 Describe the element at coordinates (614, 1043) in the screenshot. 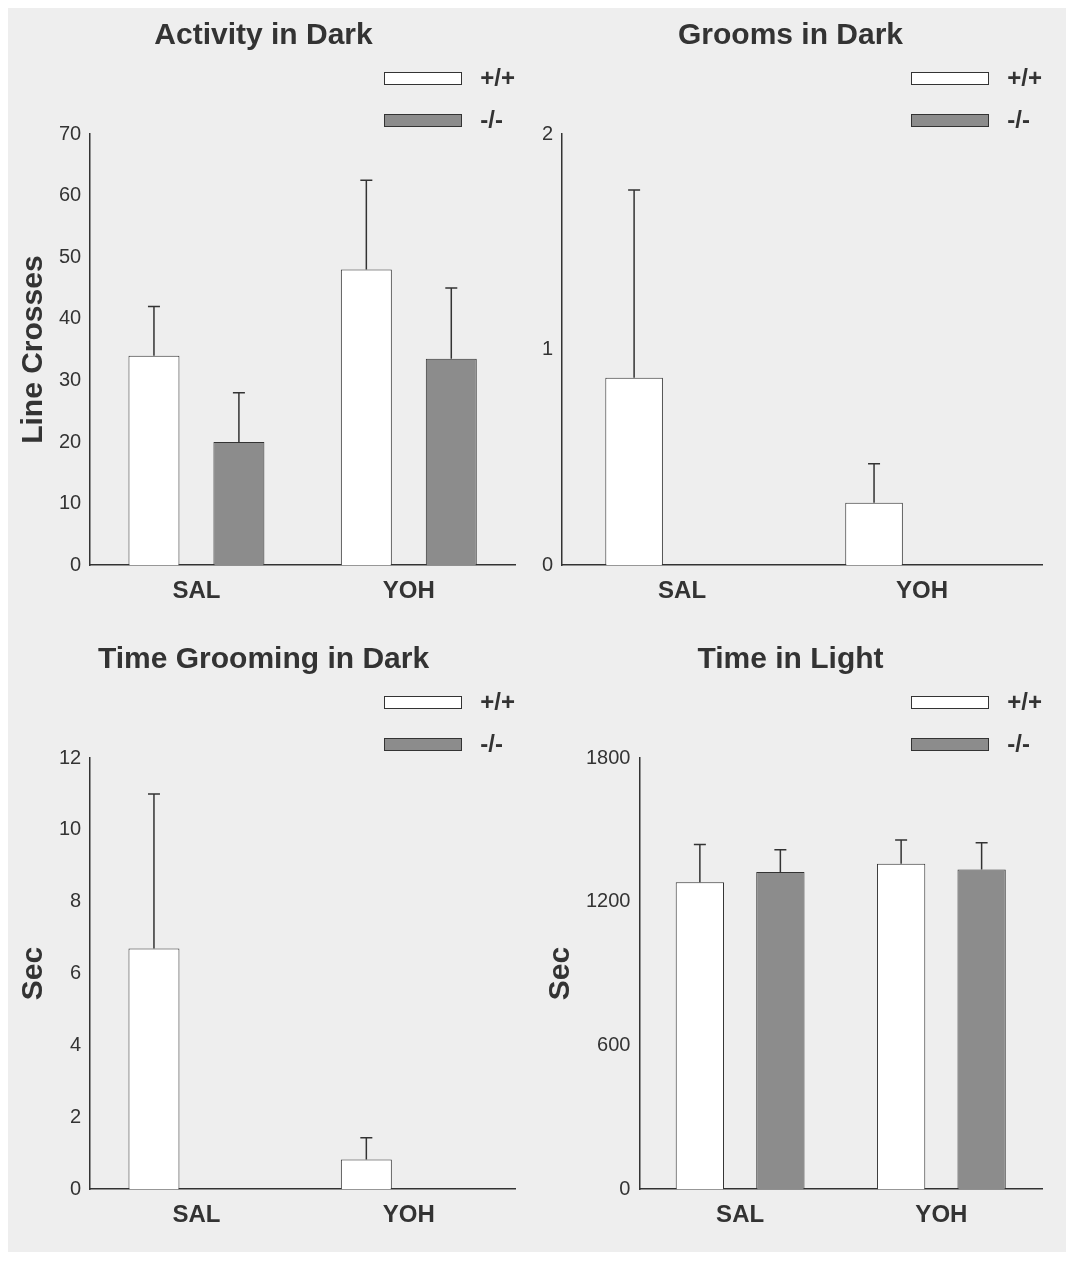

I see `y-tick-label: 600` at that location.